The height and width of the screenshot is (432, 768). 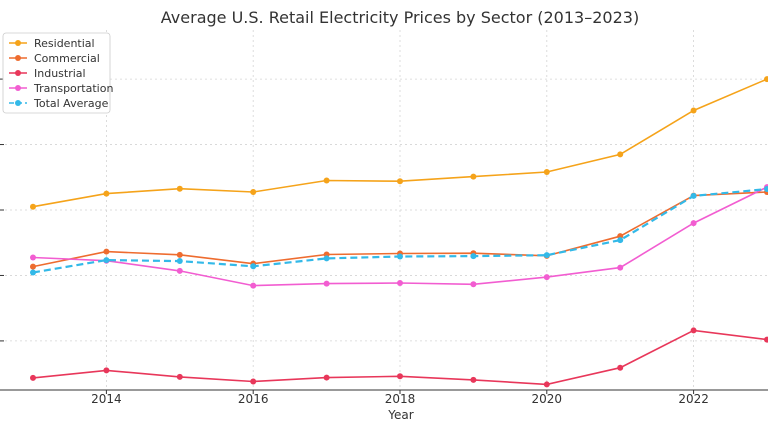 I want to click on x-axis-ticks: 2014 2016 2018 2020 2022, so click(x=400, y=398).